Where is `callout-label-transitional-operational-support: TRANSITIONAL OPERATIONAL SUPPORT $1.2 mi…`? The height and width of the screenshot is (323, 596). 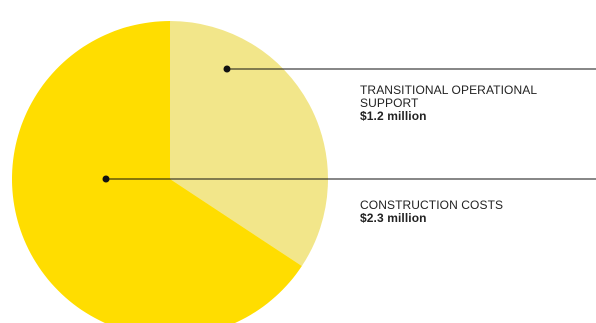
callout-label-transitional-operational-support: TRANSITIONAL OPERATIONAL SUPPORT $1.2 mi… is located at coordinates (475, 103).